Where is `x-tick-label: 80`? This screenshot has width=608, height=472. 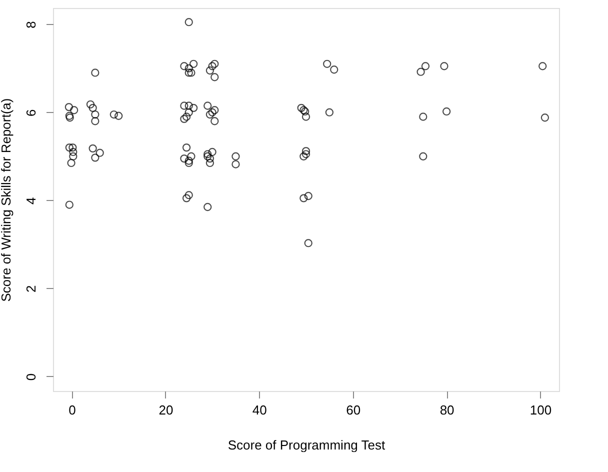
x-tick-label: 80 is located at coordinates (447, 410).